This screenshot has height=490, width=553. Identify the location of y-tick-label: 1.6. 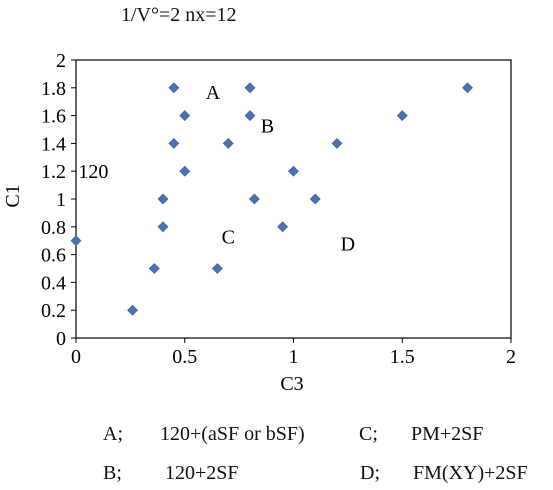
(53, 117).